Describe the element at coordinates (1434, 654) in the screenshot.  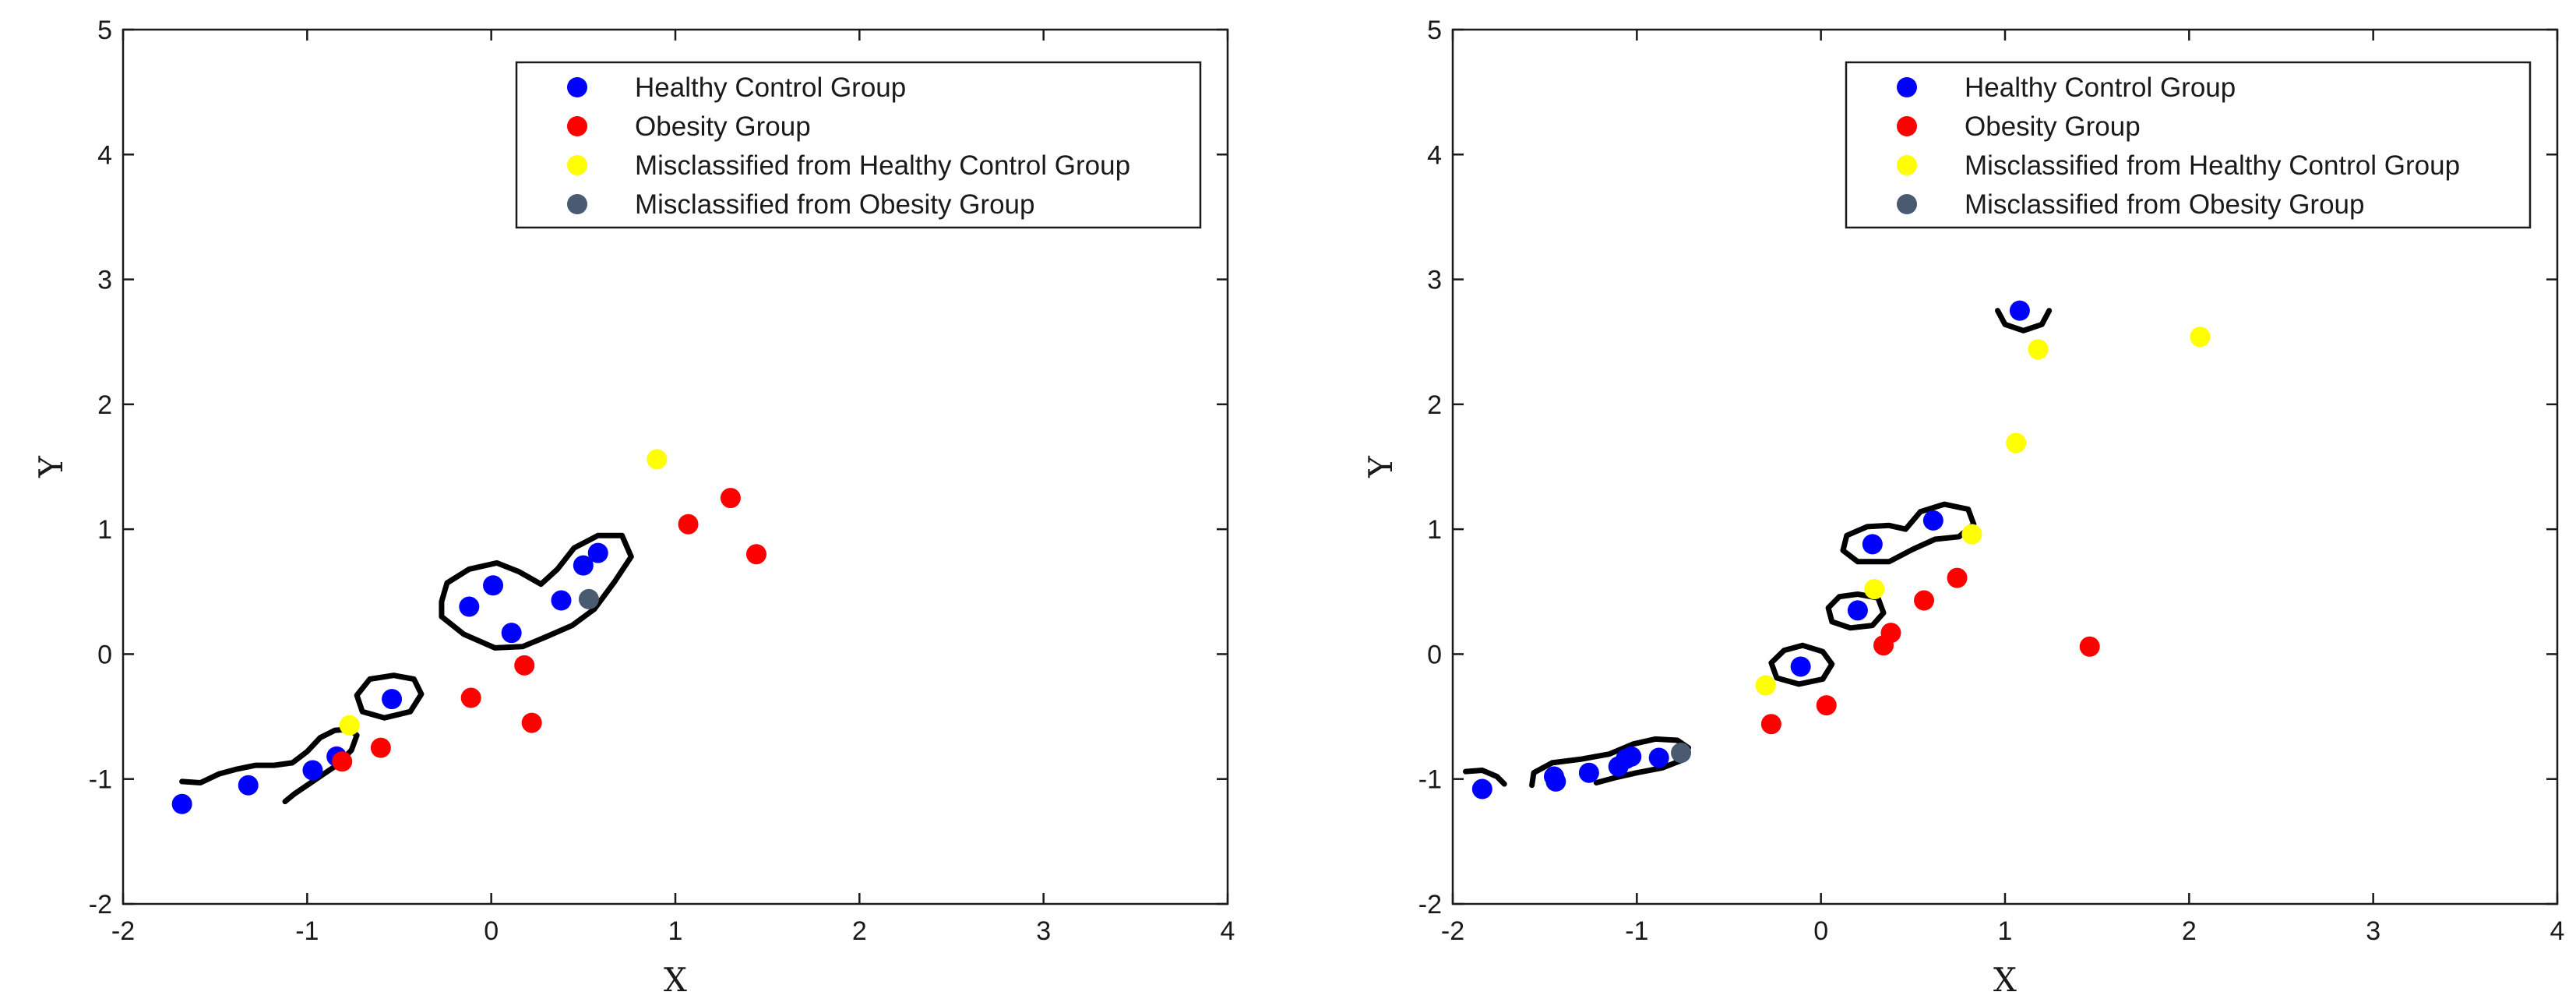
I see `y-tick-label: 0` at that location.